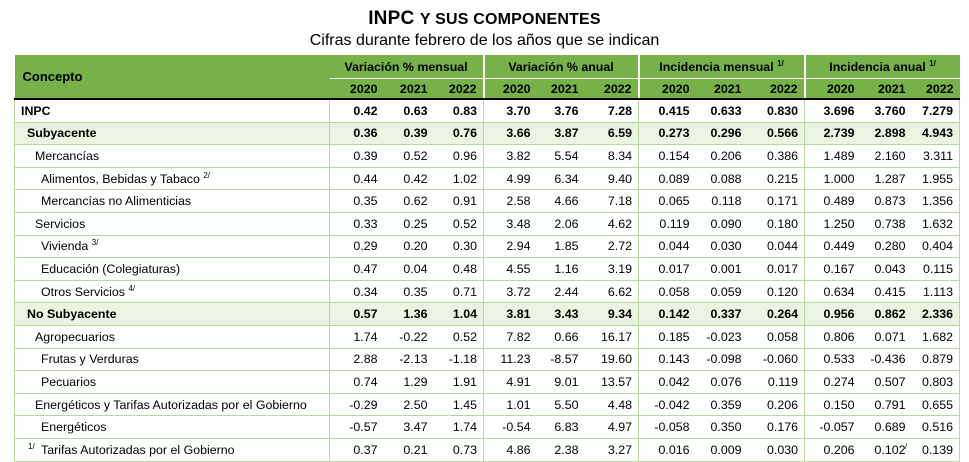 This screenshot has height=462, width=969. What do you see at coordinates (510, 19) in the screenshot?
I see `title-rest: Y SUS COMPONENTES` at bounding box center [510, 19].